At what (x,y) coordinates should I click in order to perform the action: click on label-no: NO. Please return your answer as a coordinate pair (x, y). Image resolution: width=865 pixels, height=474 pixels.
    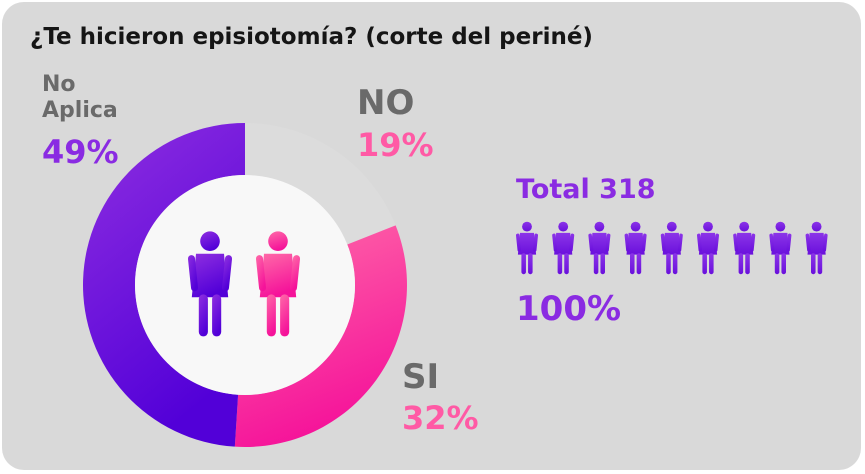
    Looking at the image, I should click on (386, 103).